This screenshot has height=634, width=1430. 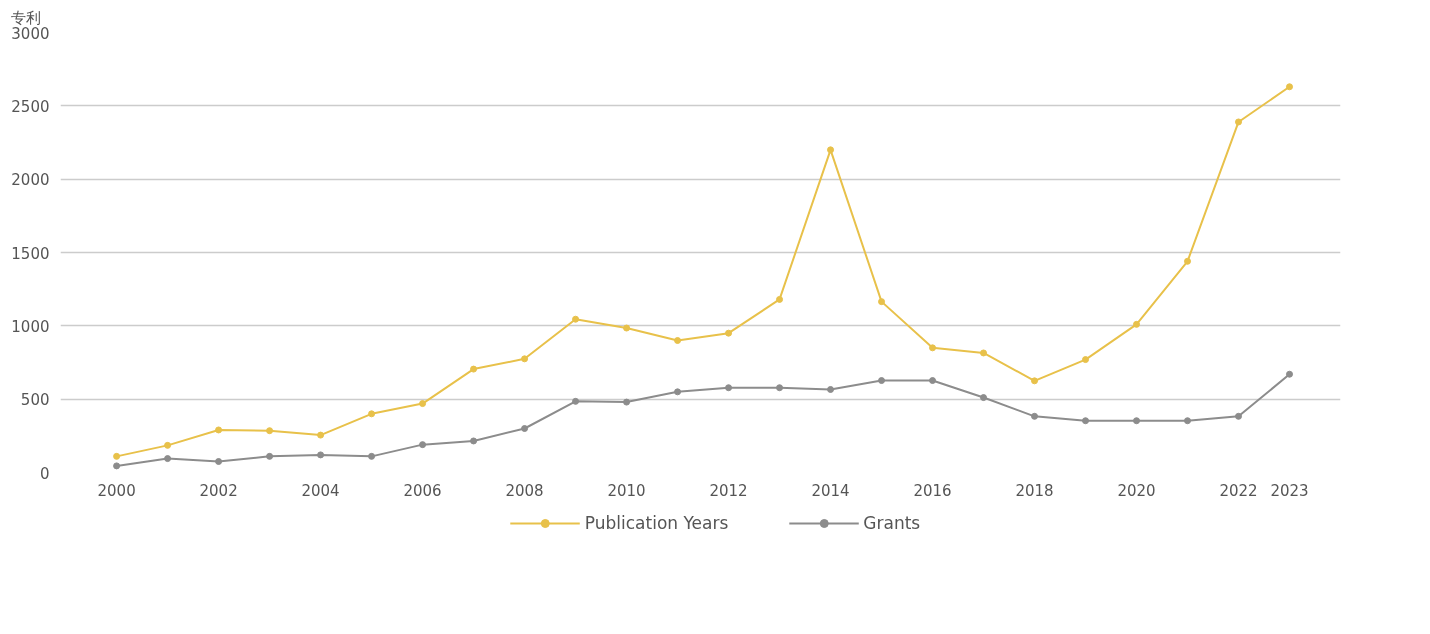 What do you see at coordinates (1238, 490) in the screenshot?
I see `x-tick-label: 2022` at bounding box center [1238, 490].